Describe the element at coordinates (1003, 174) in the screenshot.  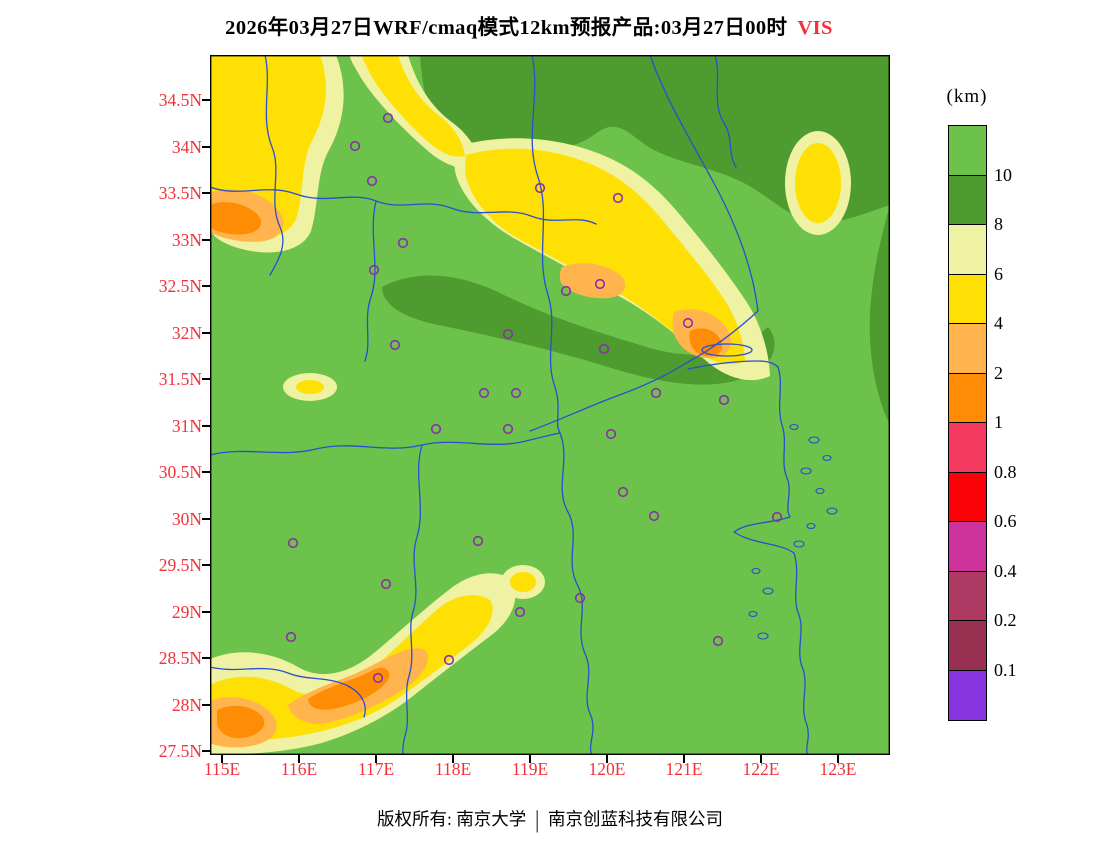
I see `legend-label: 10` at that location.